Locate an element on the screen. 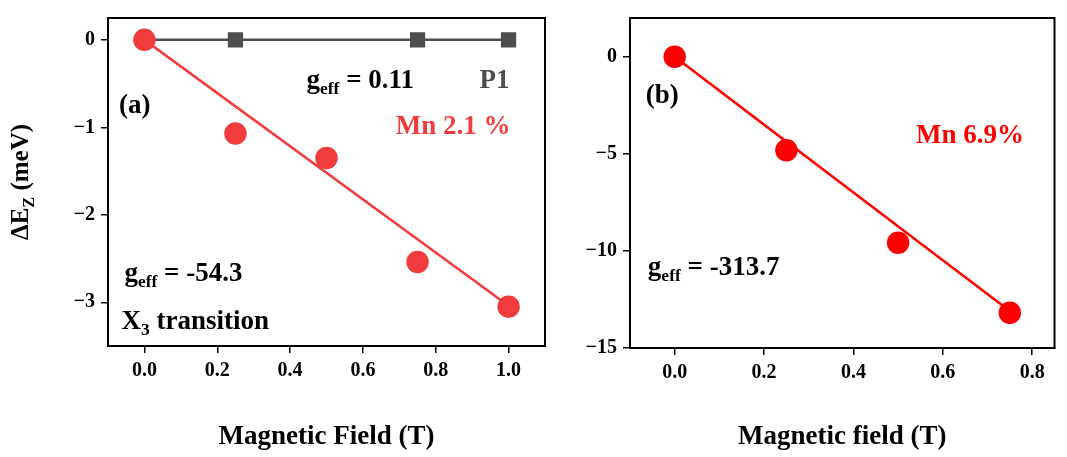 The height and width of the screenshot is (457, 1067). y-axis-title: ΔEZ (meV) is located at coordinates (22, 182).